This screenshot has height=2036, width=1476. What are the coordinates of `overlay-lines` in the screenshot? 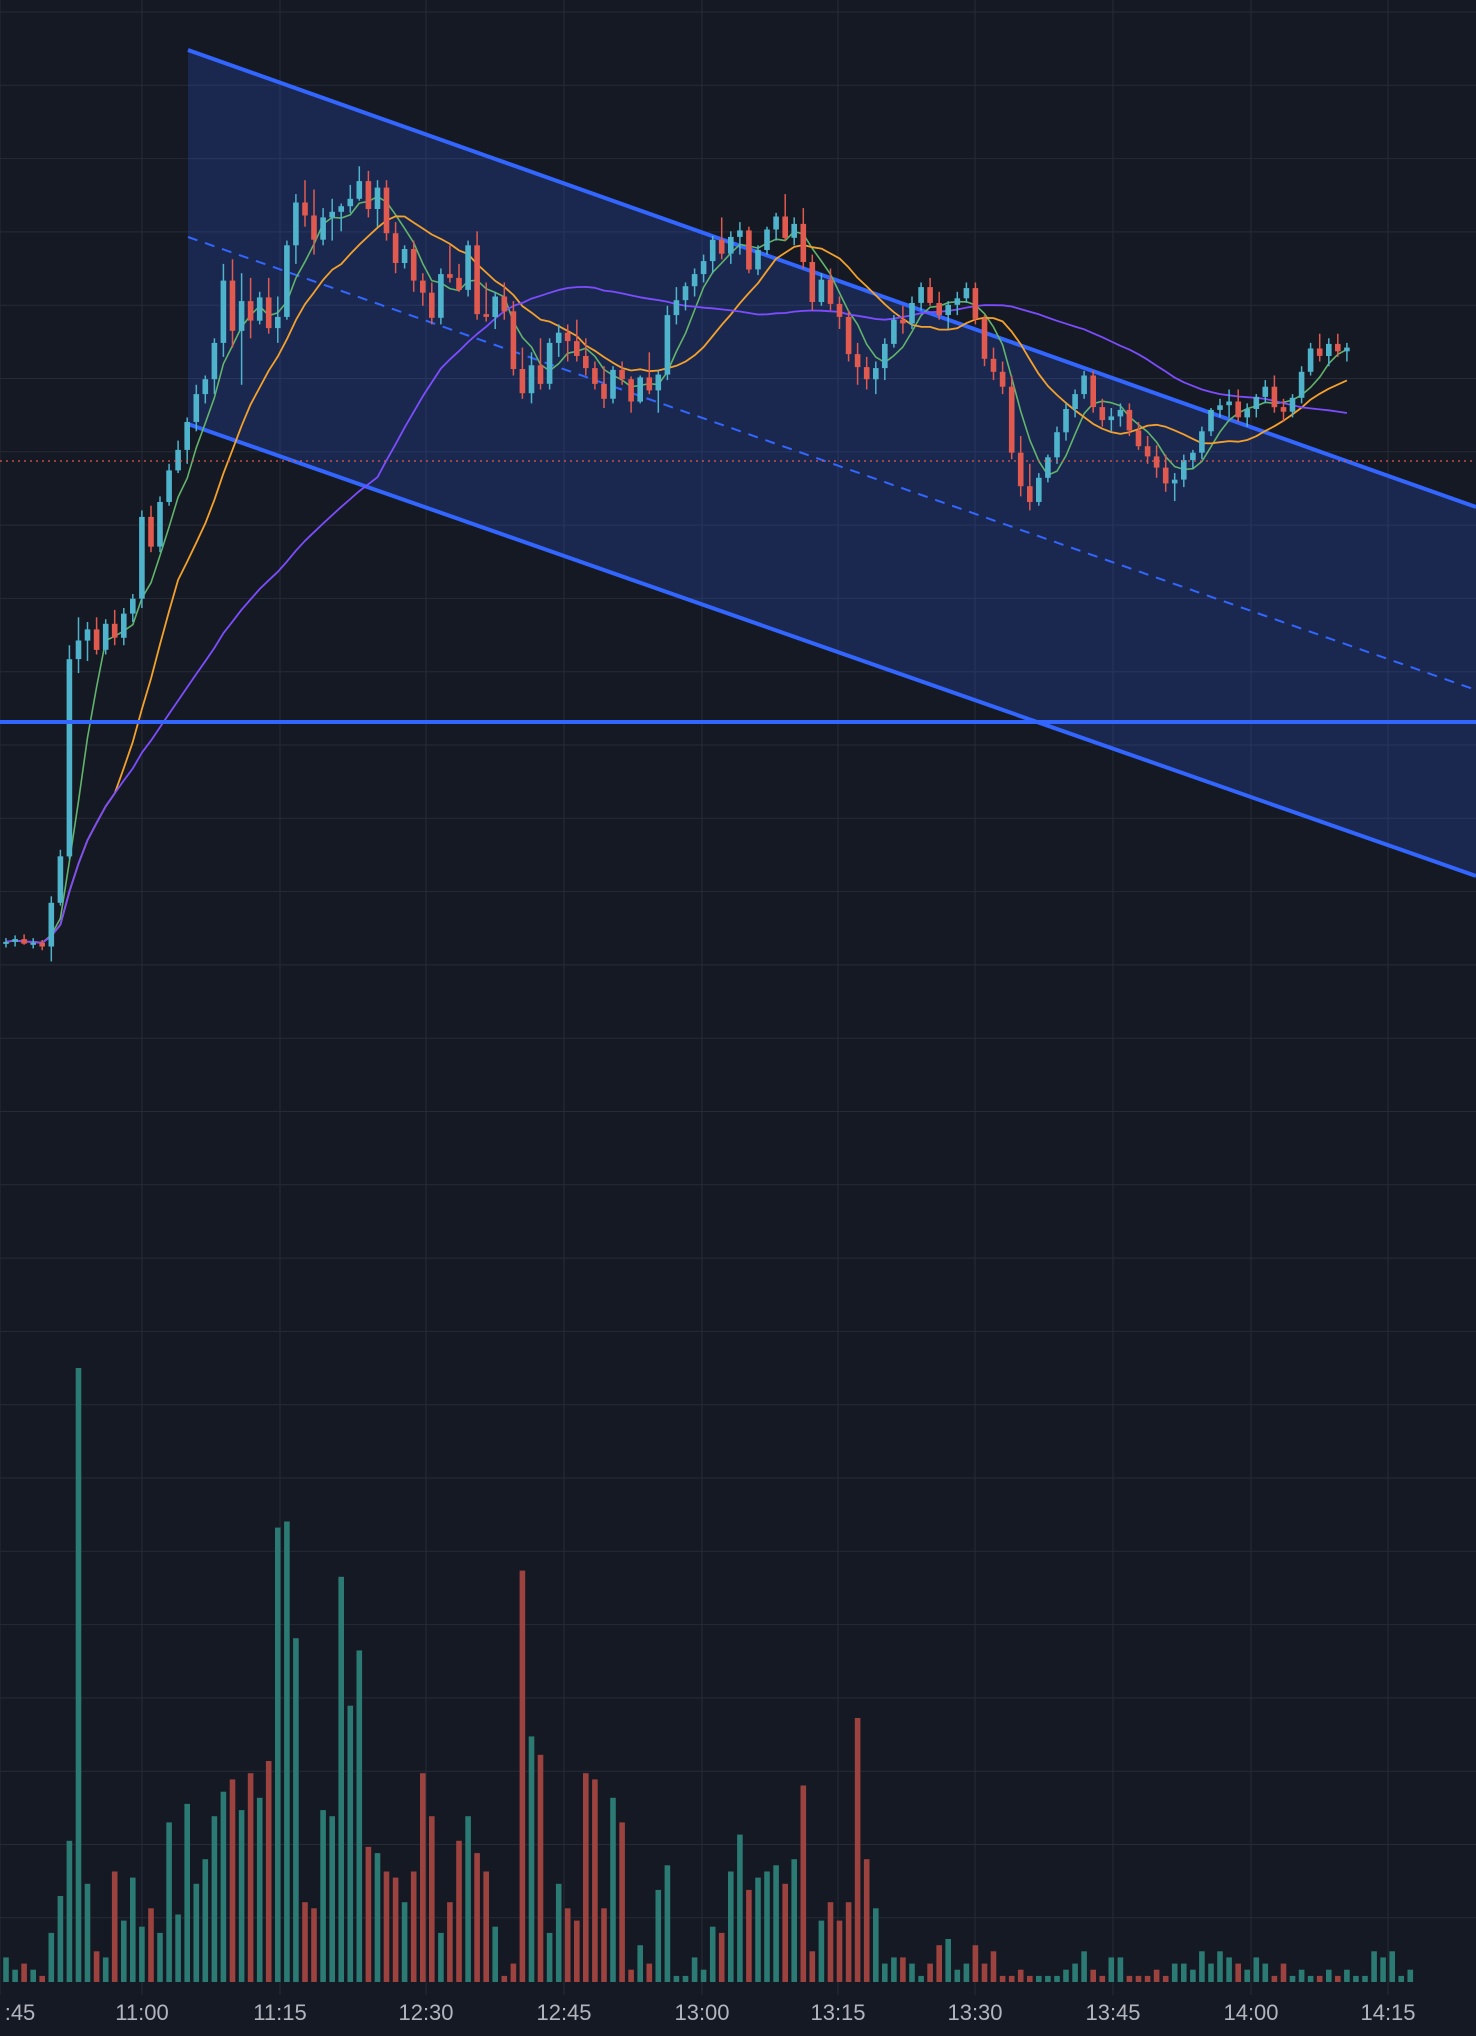 It's located at (738, 592).